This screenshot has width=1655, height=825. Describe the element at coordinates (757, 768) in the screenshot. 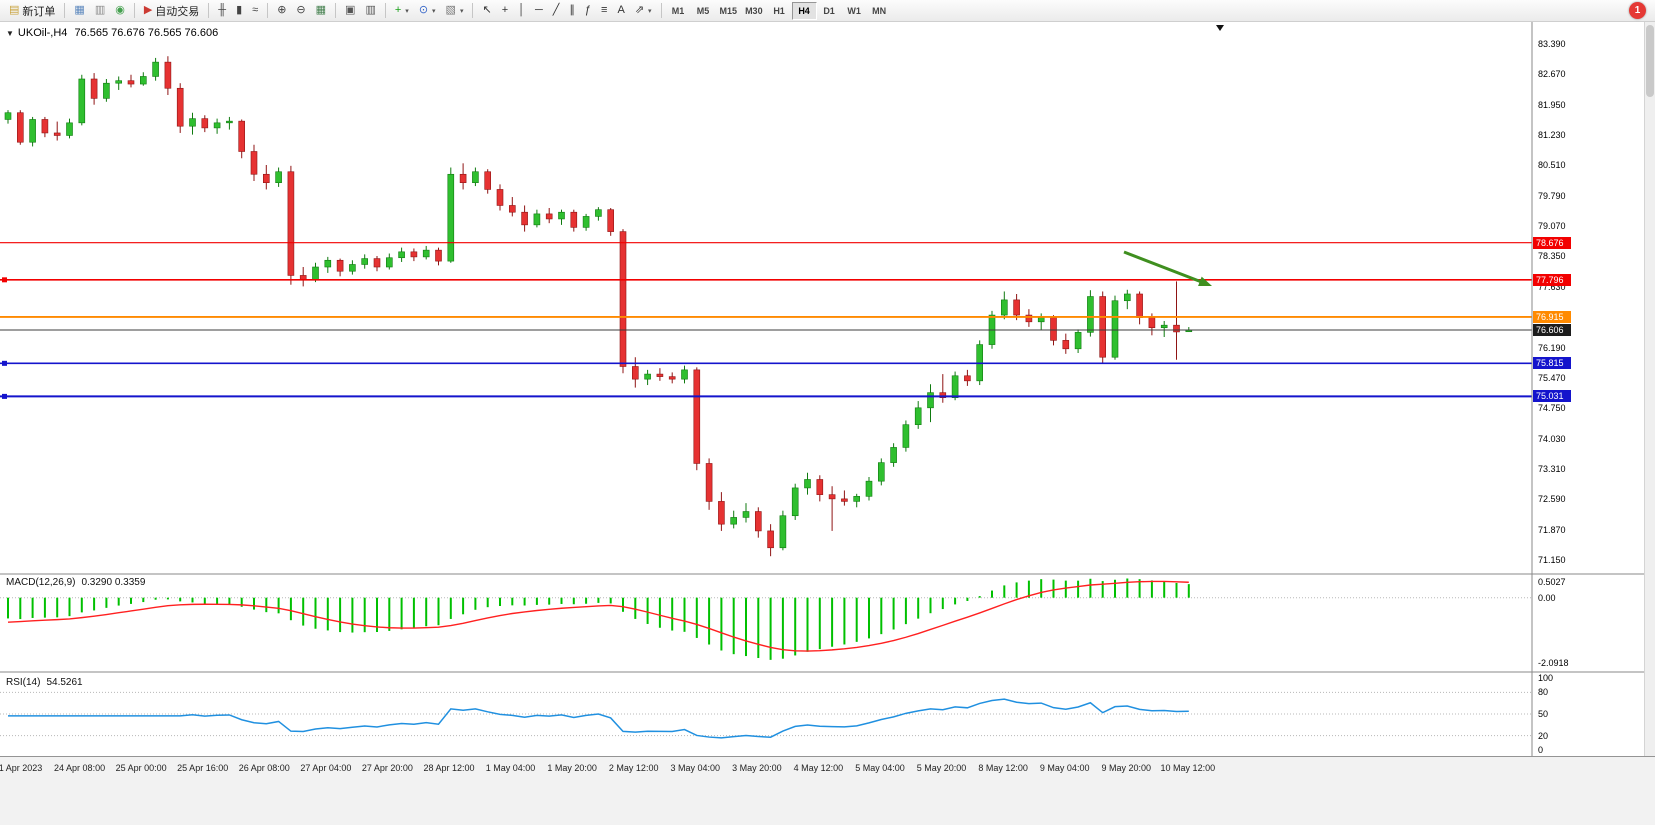

I see `time-axis-label: 3 May 20:00` at that location.